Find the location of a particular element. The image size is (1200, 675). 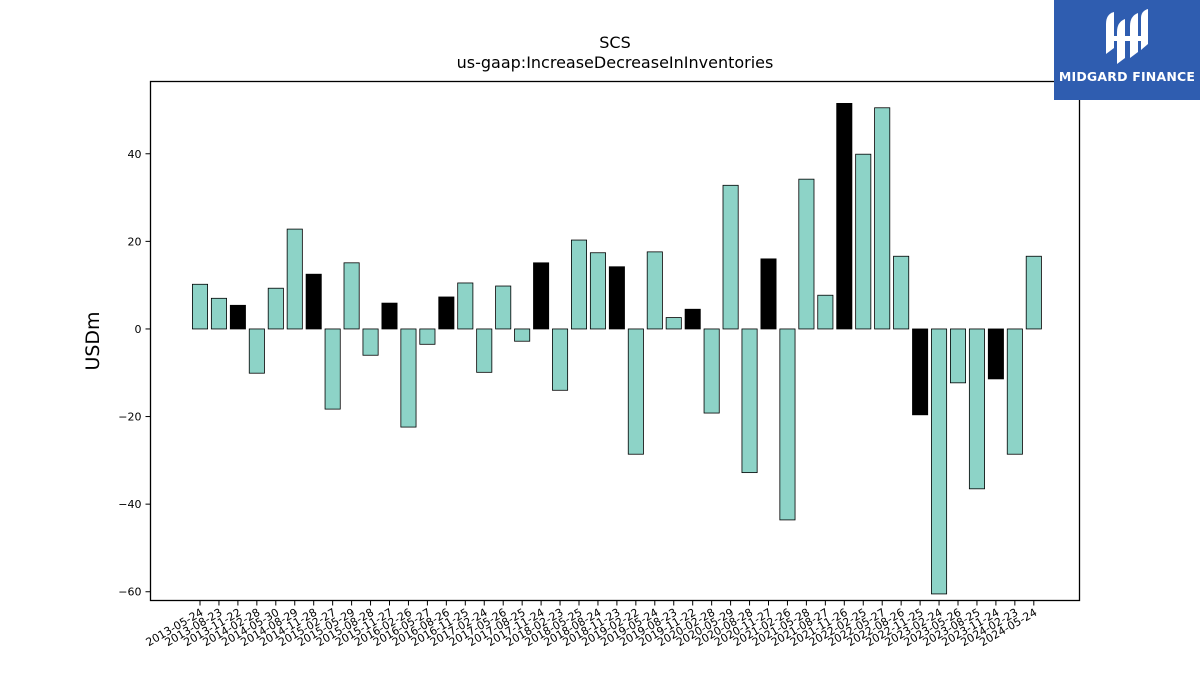

y-tick-label: −60 is located at coordinates (129, 592).